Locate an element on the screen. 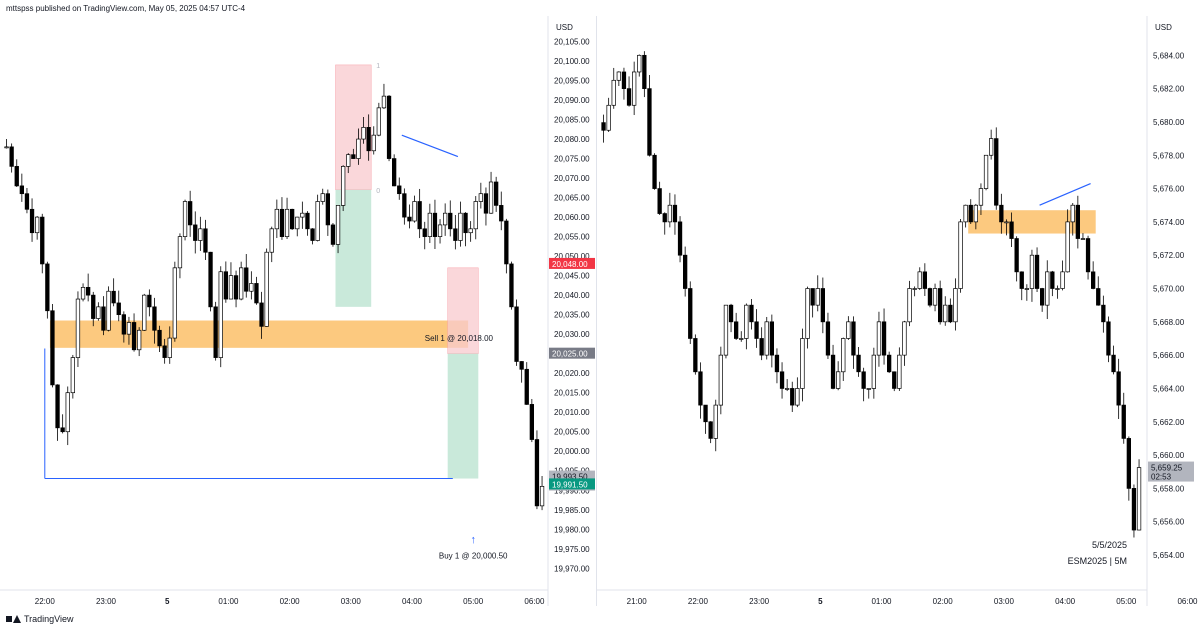 The image size is (1200, 628). pane-divider is located at coordinates (596, 311).